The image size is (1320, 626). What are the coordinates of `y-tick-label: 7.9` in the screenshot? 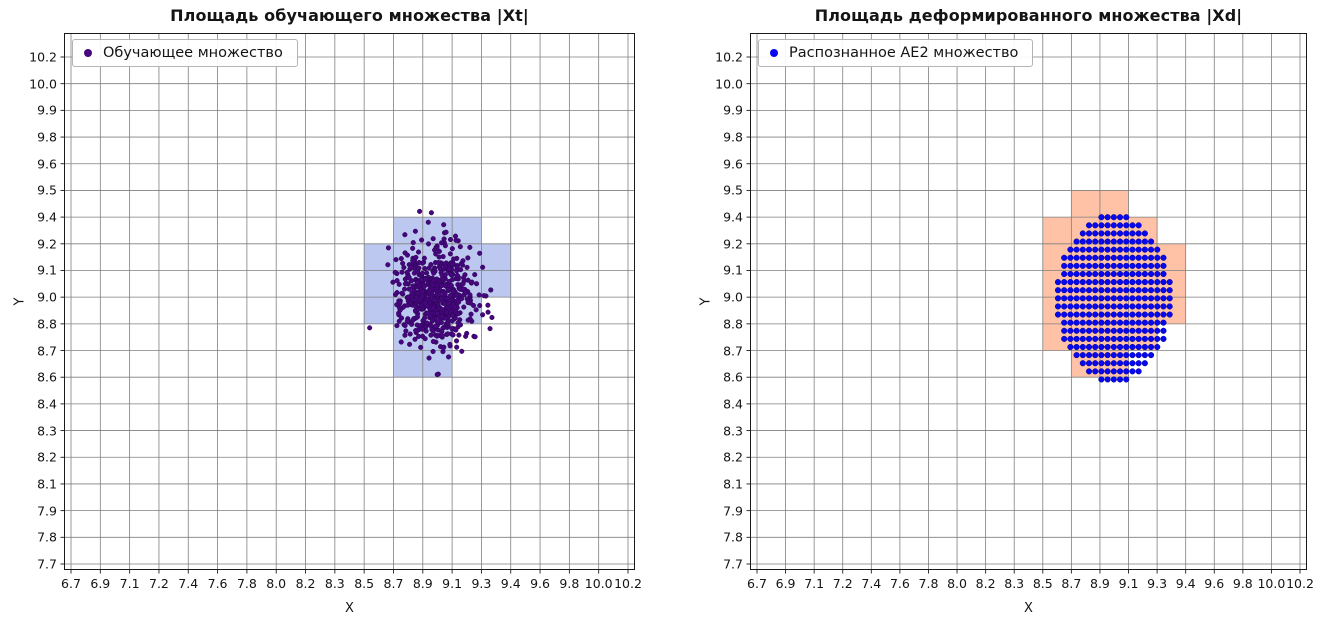 It's located at (733, 511).